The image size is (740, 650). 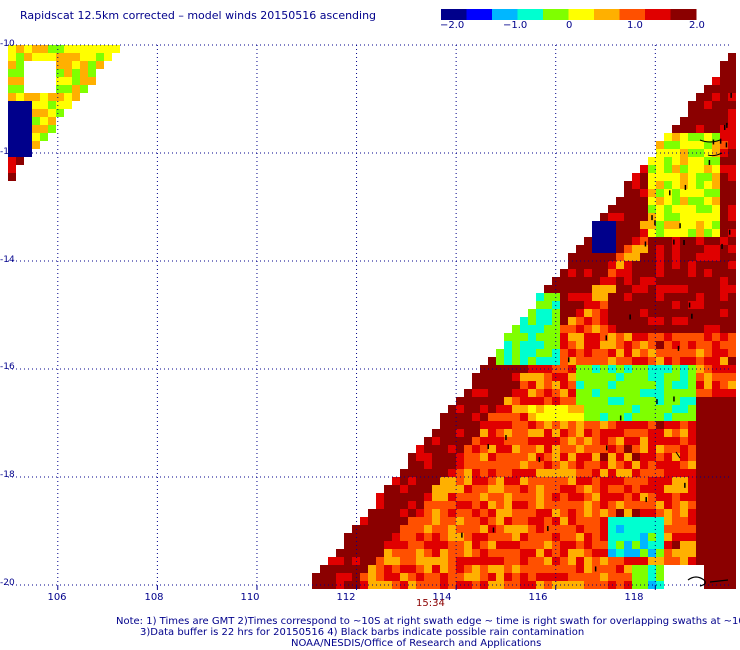 What do you see at coordinates (57, 597) in the screenshot?
I see `lon-label: 106` at bounding box center [57, 597].